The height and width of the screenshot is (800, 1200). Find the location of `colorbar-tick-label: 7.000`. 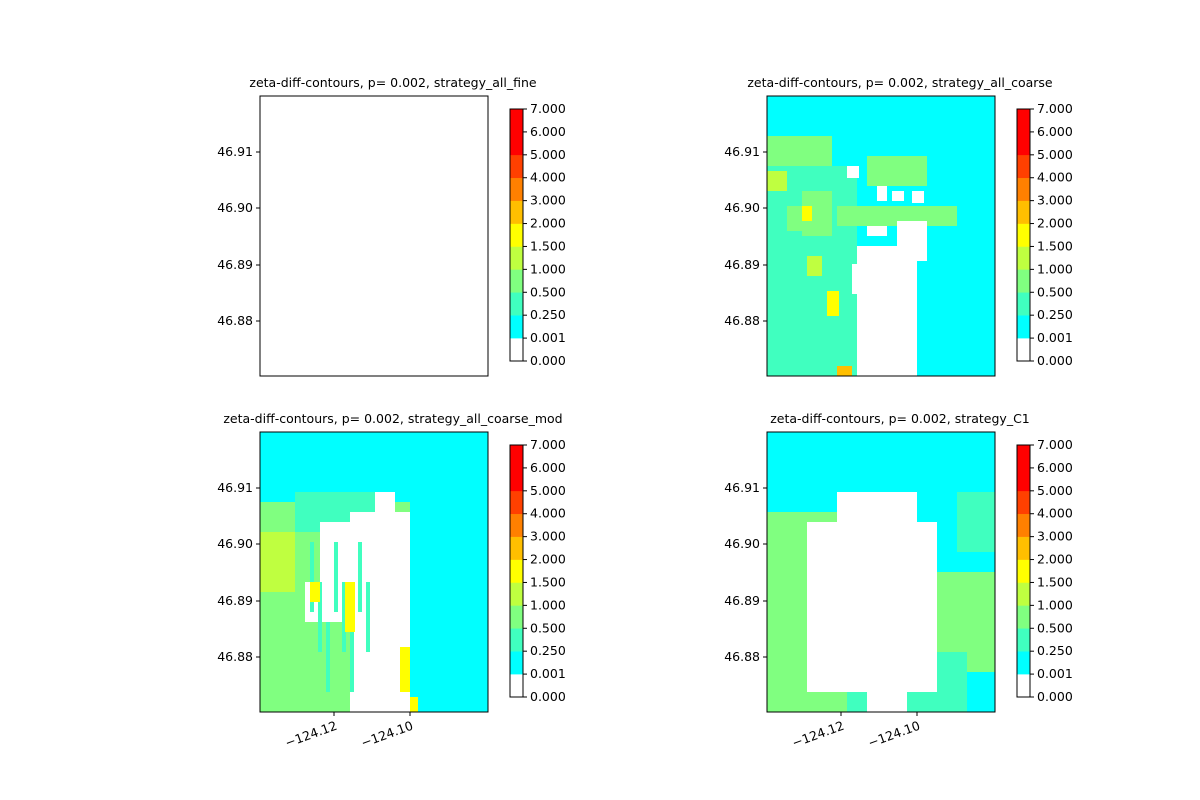

colorbar-tick-label: 7.000 is located at coordinates (1055, 444).